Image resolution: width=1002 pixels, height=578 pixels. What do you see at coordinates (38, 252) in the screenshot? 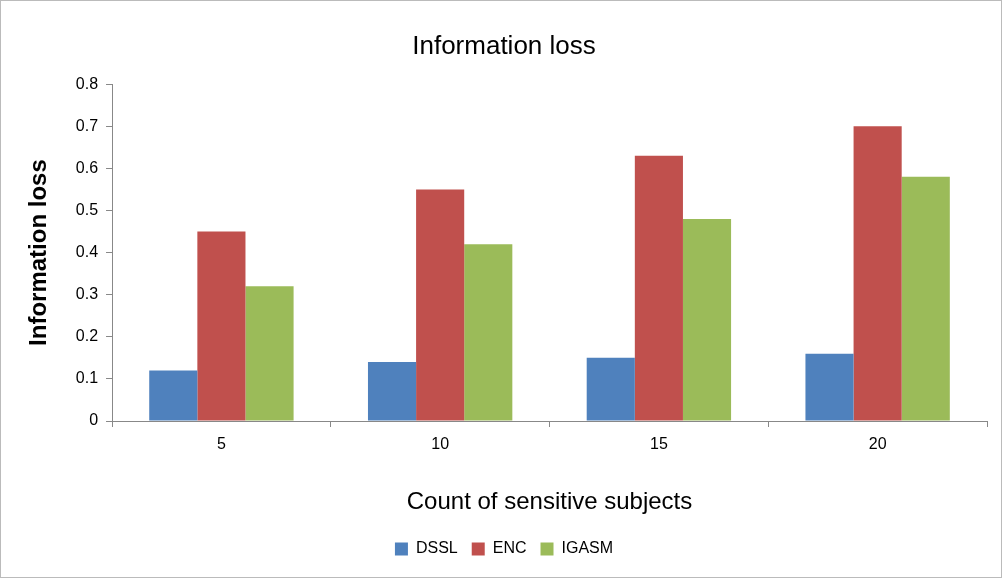
I see `y-axis-title: Information loss` at bounding box center [38, 252].